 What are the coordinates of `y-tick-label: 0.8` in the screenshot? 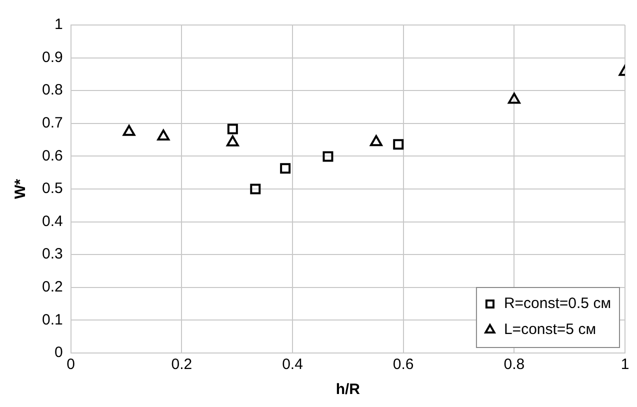 It's located at (52, 90).